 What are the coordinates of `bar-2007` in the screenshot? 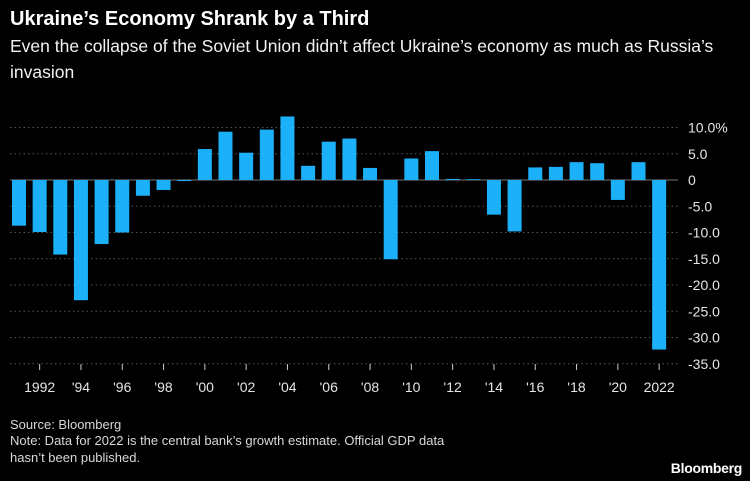 It's located at (349, 159).